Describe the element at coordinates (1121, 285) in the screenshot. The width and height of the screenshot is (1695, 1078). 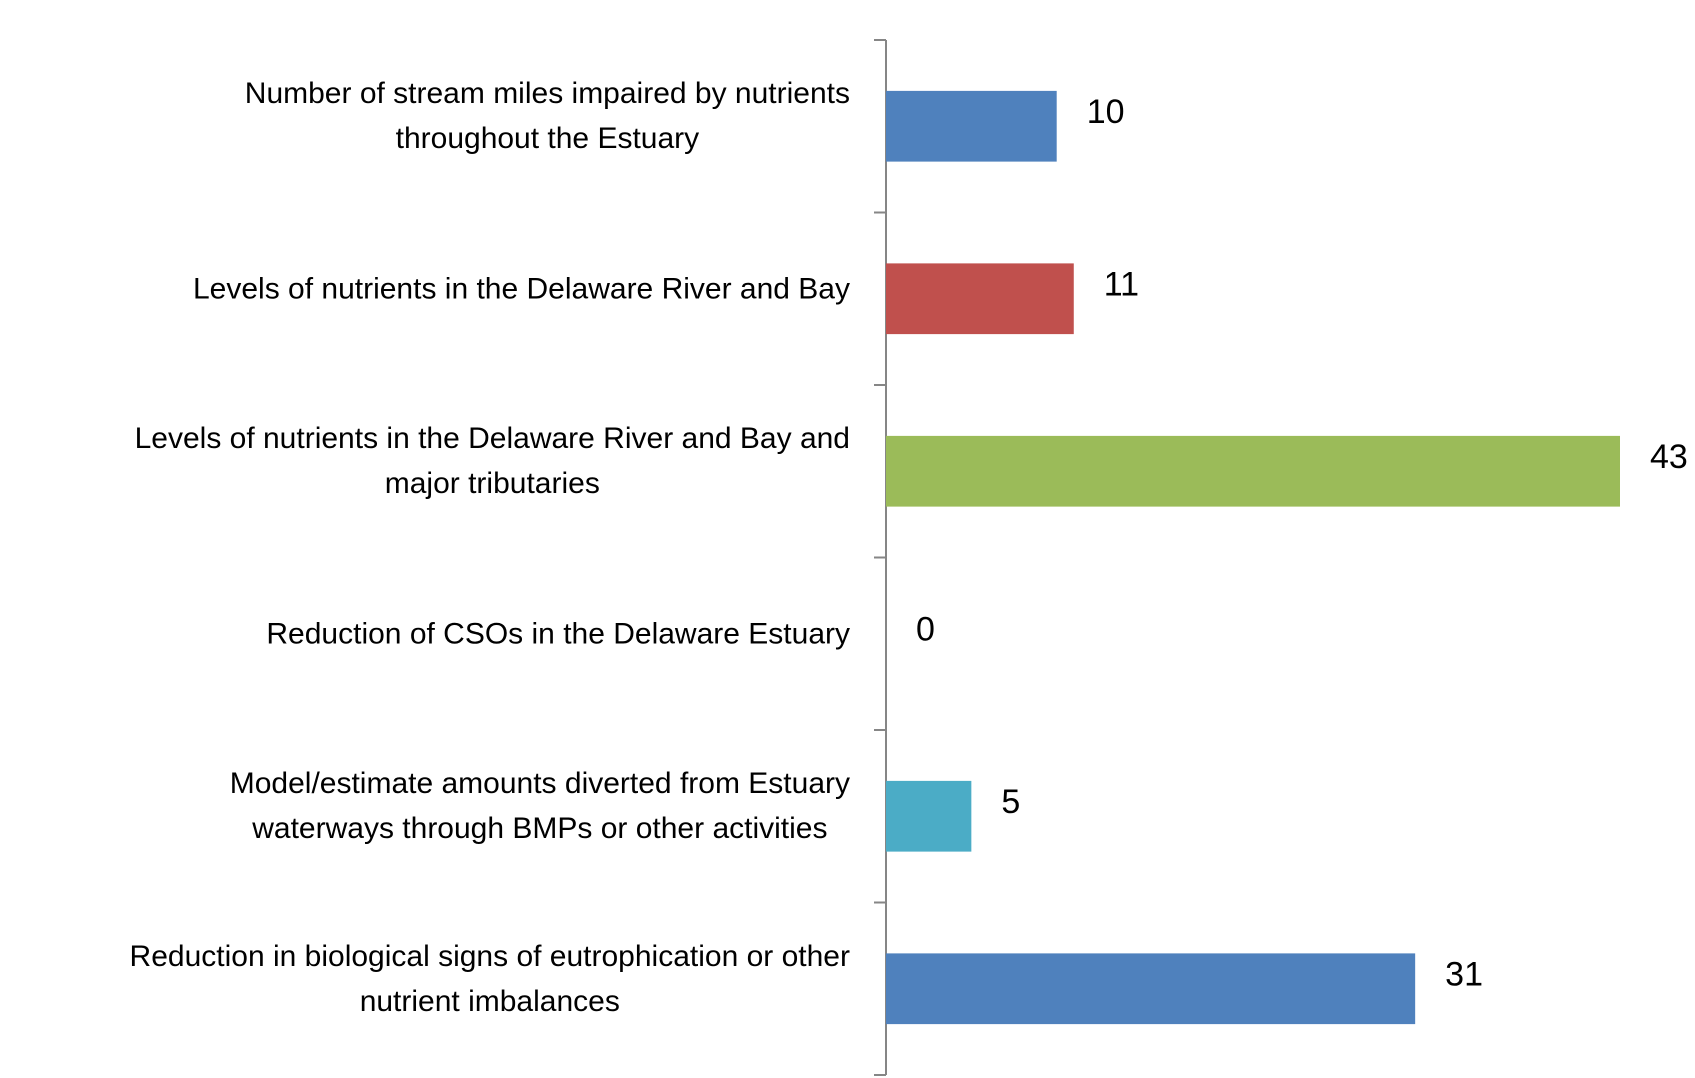
I see `value-label: 11` at that location.